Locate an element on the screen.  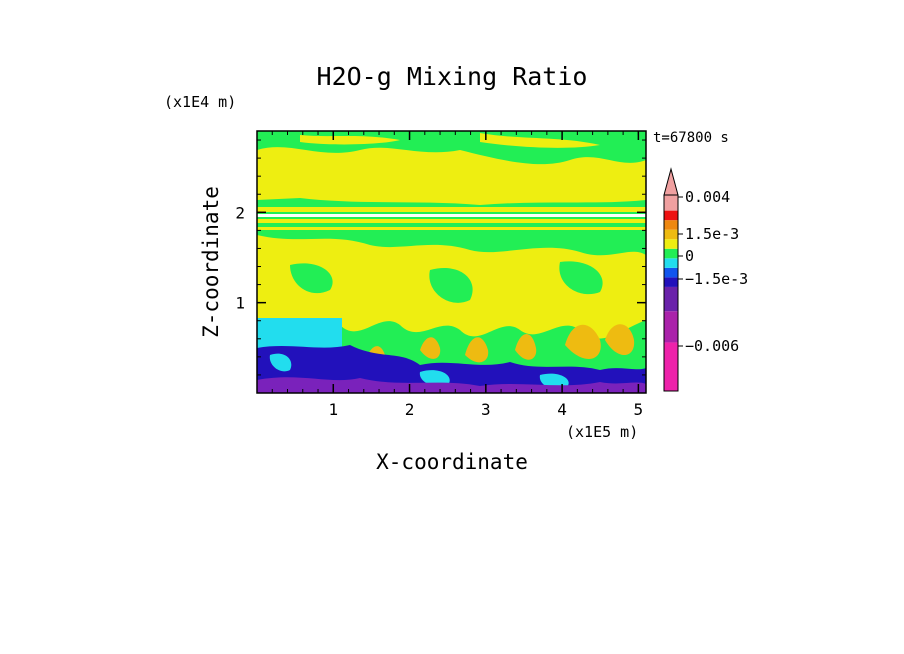
x-tick-label: 5 is located at coordinates (639, 409).